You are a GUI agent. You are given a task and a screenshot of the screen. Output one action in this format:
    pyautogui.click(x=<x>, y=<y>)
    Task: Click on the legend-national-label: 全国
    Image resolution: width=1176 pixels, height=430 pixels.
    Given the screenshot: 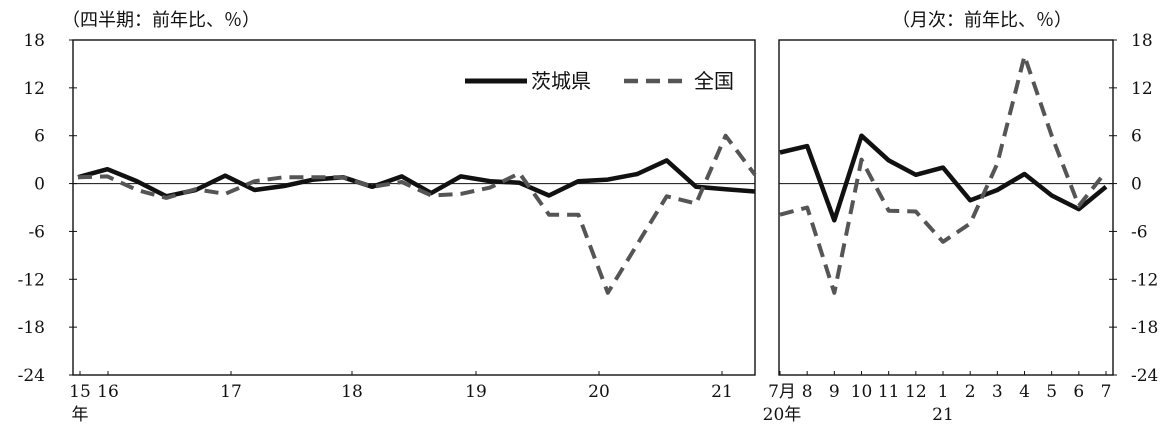 What is the action you would take?
    pyautogui.click(x=714, y=81)
    